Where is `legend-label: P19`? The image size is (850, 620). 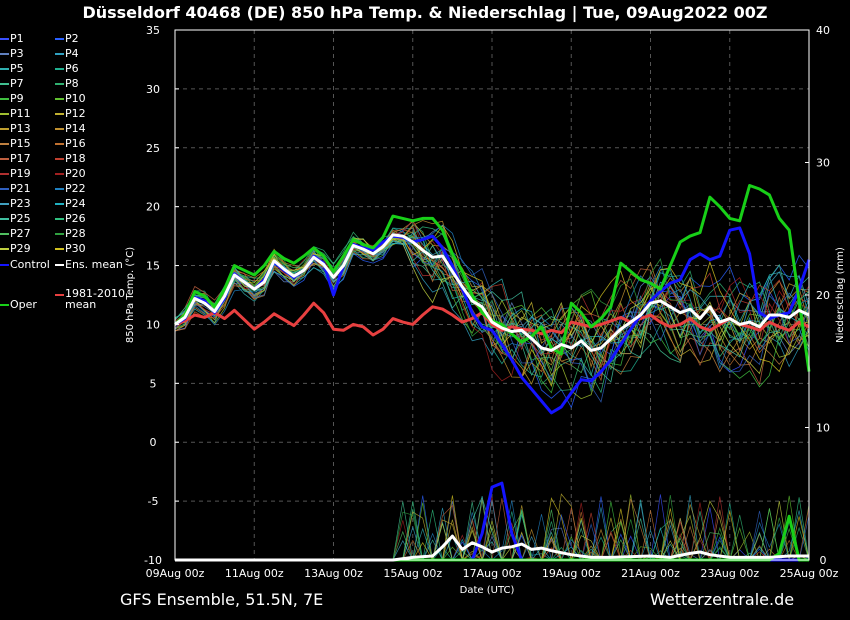 legend-label: P19 is located at coordinates (20, 173).